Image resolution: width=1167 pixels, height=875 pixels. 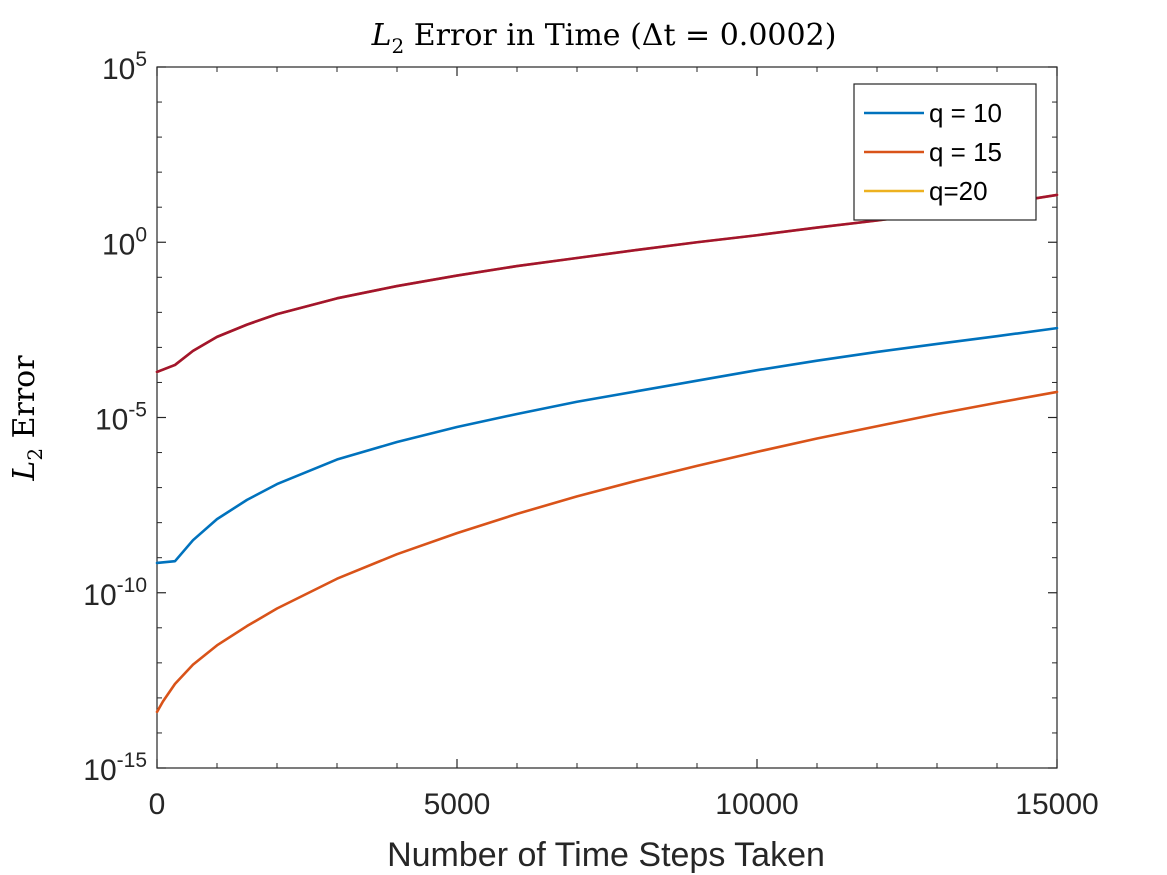 I want to click on chart-title-rest: Error in Time (Δt = 0.0002), so click(x=620, y=35).